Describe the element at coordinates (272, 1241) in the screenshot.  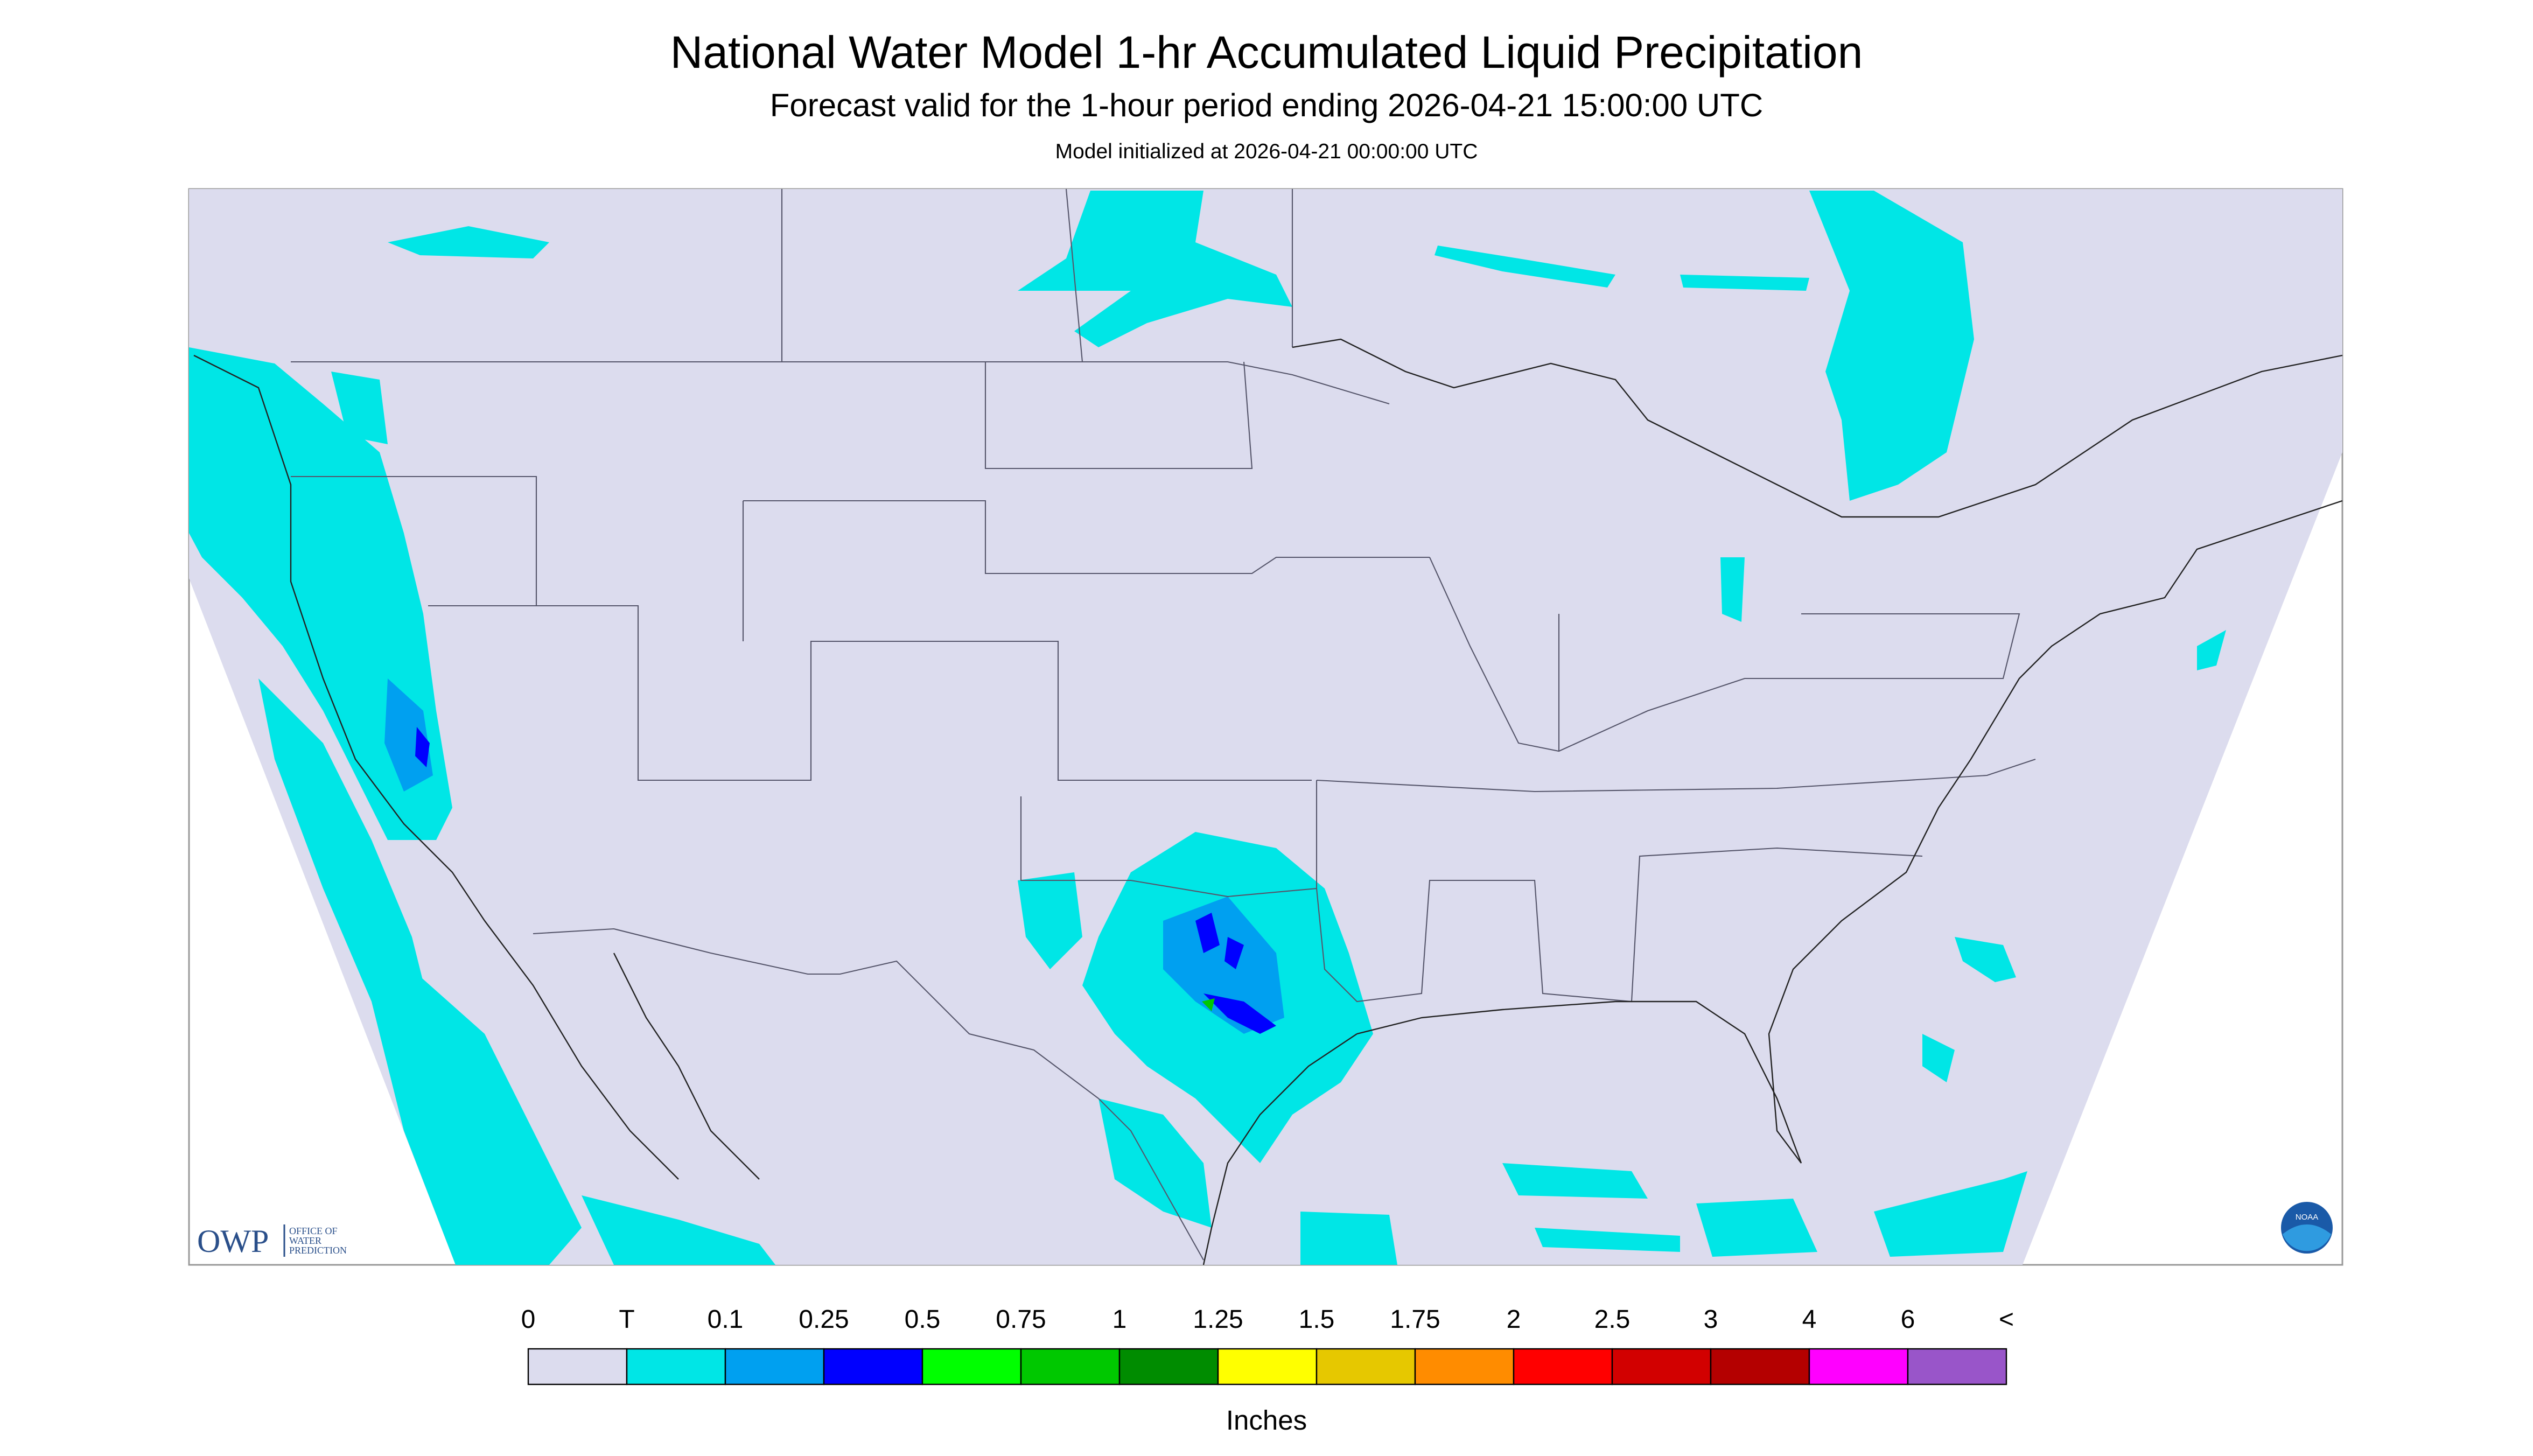
I see `owp-logo: OWP OFFICE OF WATER PREDICTION` at that location.